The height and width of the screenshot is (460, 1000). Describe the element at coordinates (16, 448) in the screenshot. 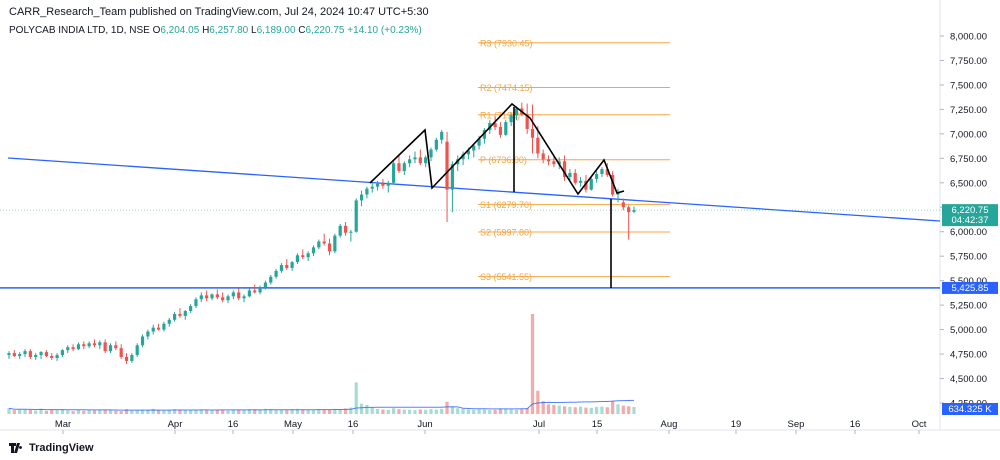

I see `tradingview-logo-icon` at that location.